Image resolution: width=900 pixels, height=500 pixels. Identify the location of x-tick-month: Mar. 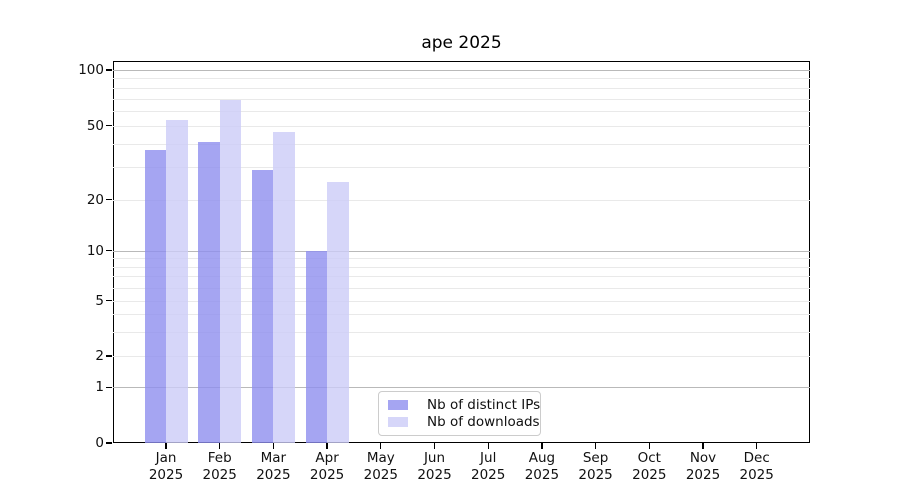
(273, 458).